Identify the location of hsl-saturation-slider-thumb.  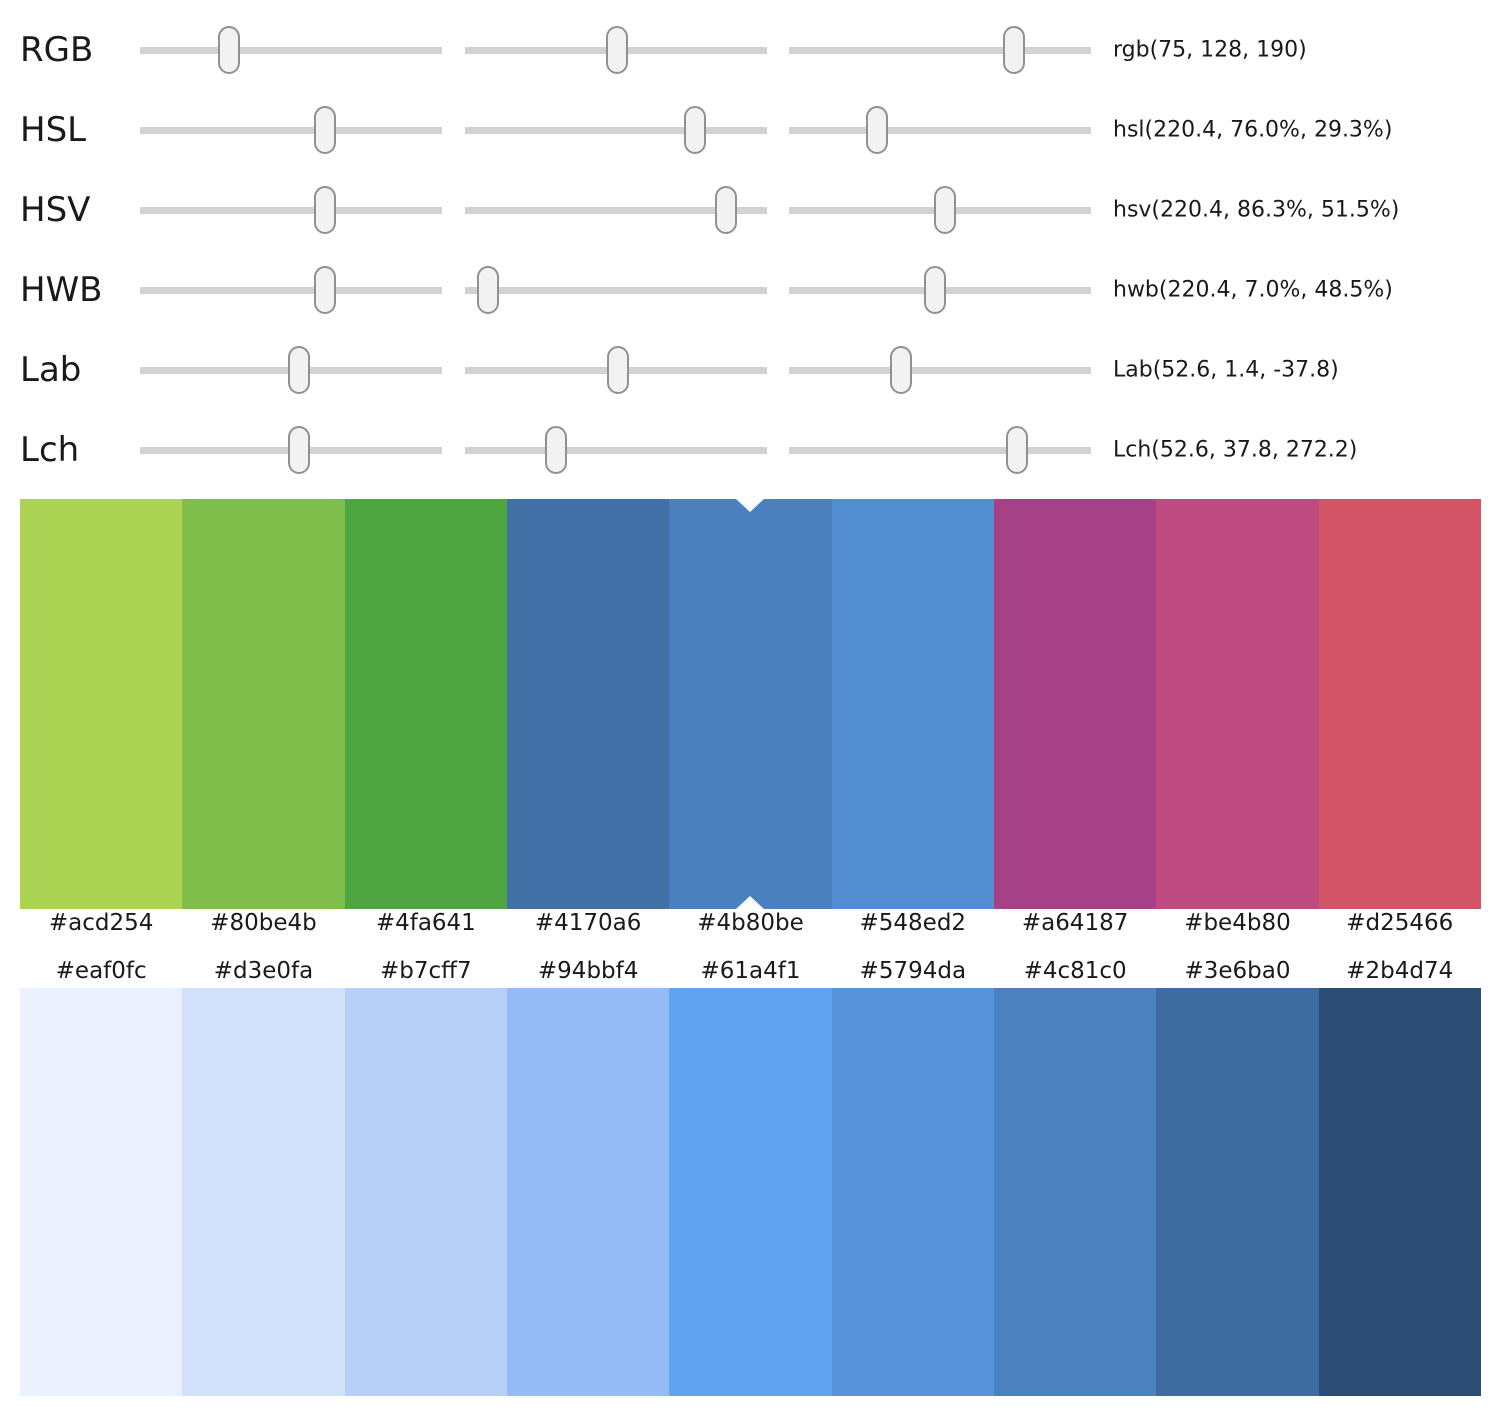
(694, 130).